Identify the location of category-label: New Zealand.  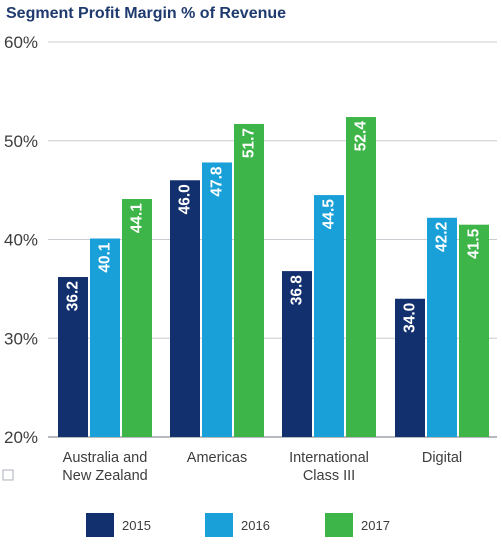
(104, 476).